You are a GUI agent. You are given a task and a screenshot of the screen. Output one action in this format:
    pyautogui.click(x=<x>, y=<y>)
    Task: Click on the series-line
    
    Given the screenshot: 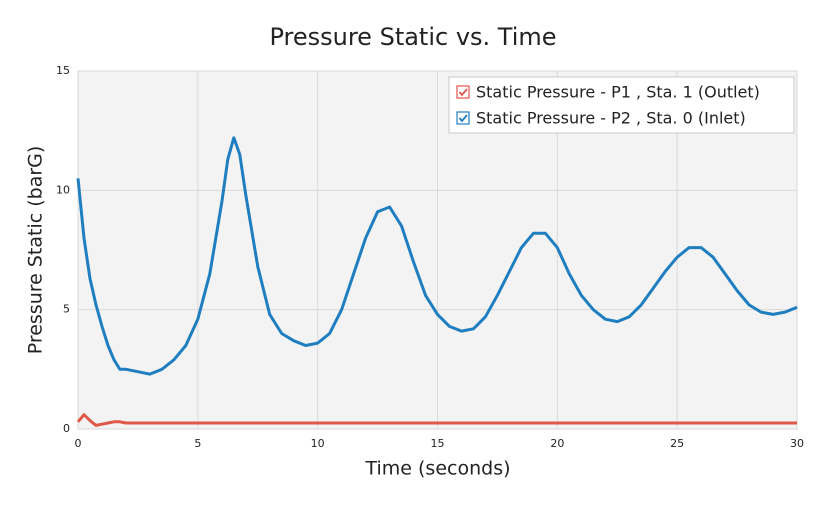 What is the action you would take?
    pyautogui.click(x=436, y=420)
    